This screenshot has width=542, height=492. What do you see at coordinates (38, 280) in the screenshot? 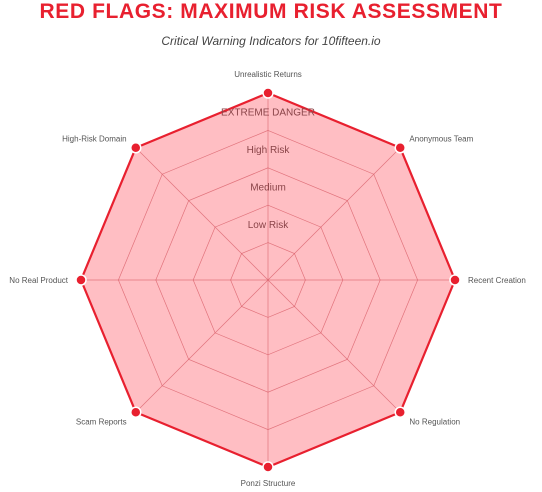
I see `axis-label-7: No Real Product` at bounding box center [38, 280].